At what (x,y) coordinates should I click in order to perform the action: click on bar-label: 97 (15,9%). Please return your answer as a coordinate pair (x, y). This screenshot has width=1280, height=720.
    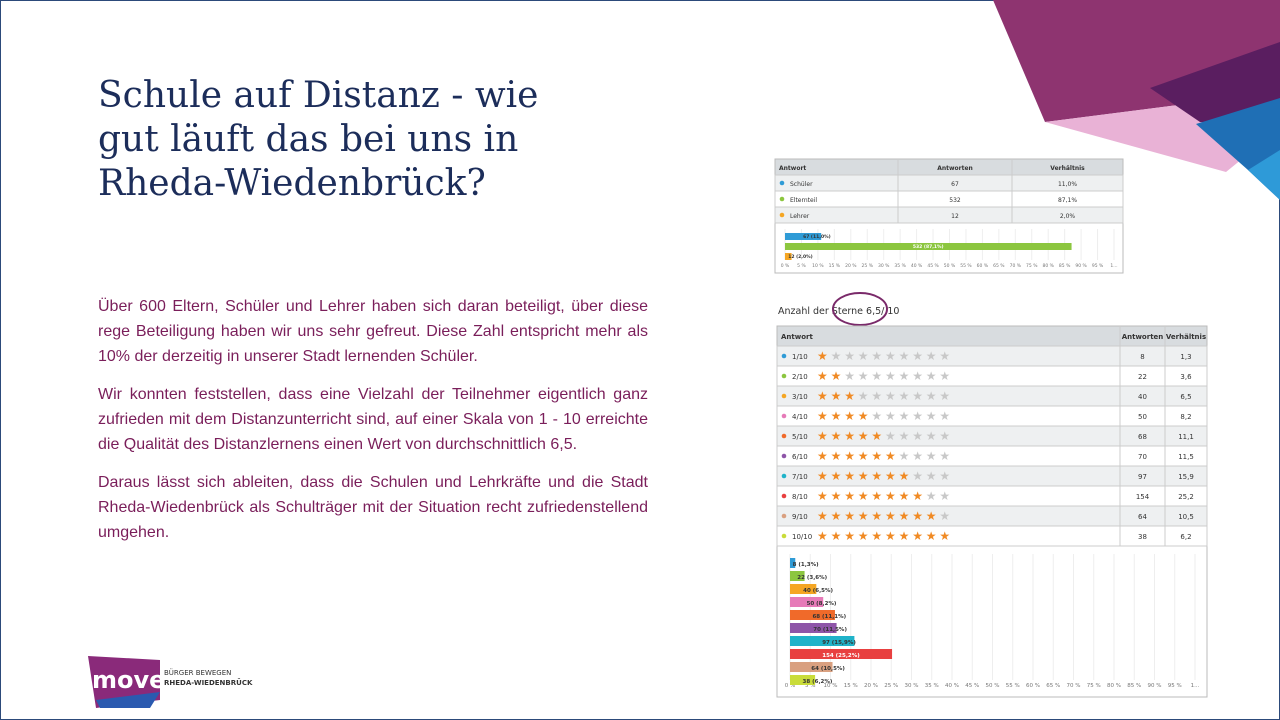
    Looking at the image, I should click on (839, 643).